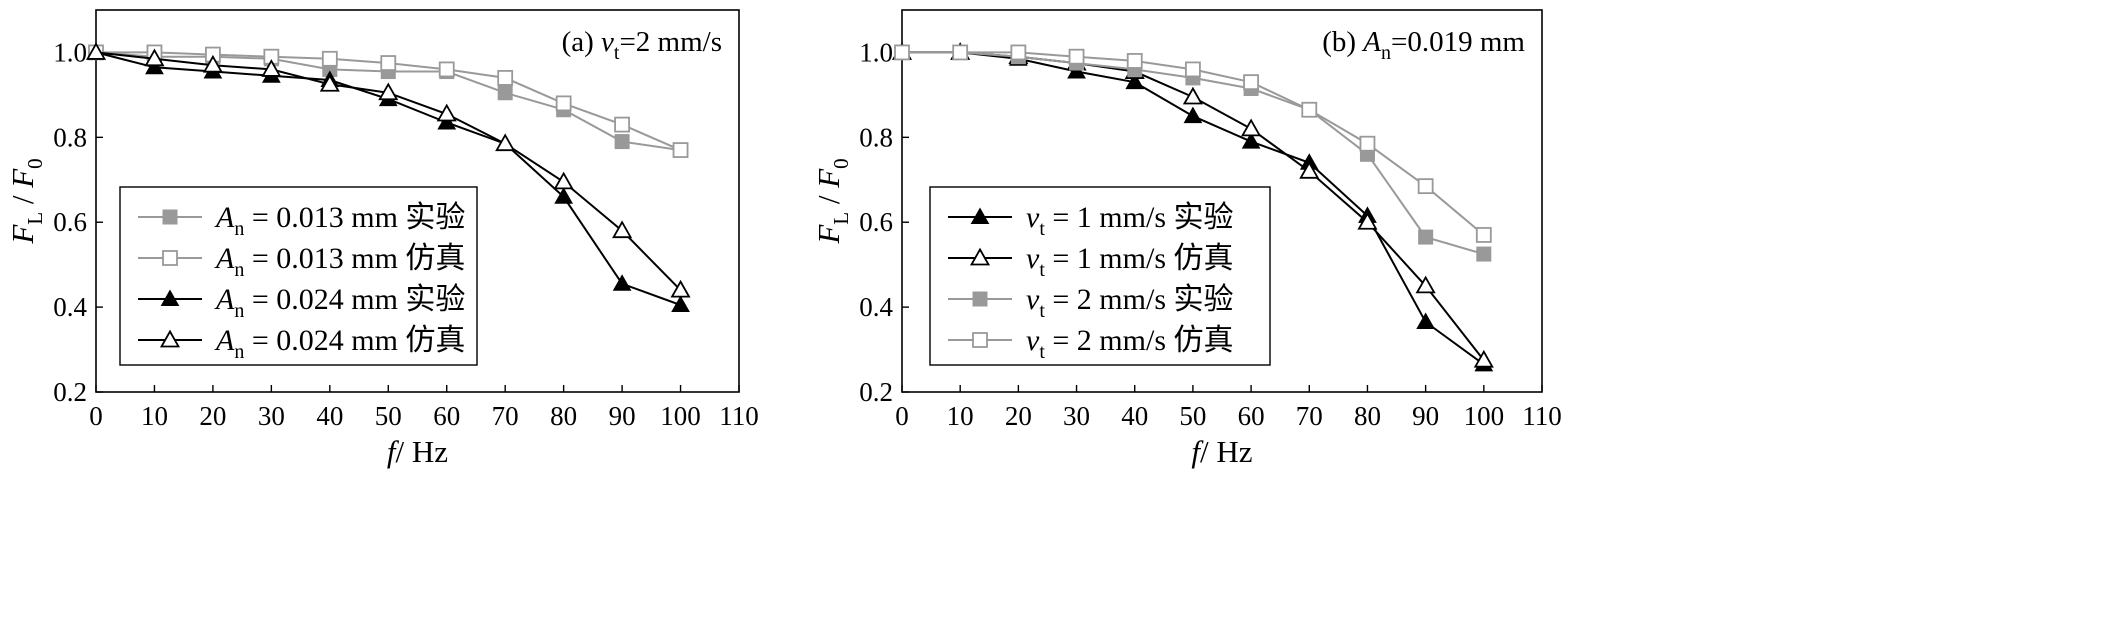 The height and width of the screenshot is (637, 2106). I want to click on y-axis-title-sep: /, so click(22, 200).